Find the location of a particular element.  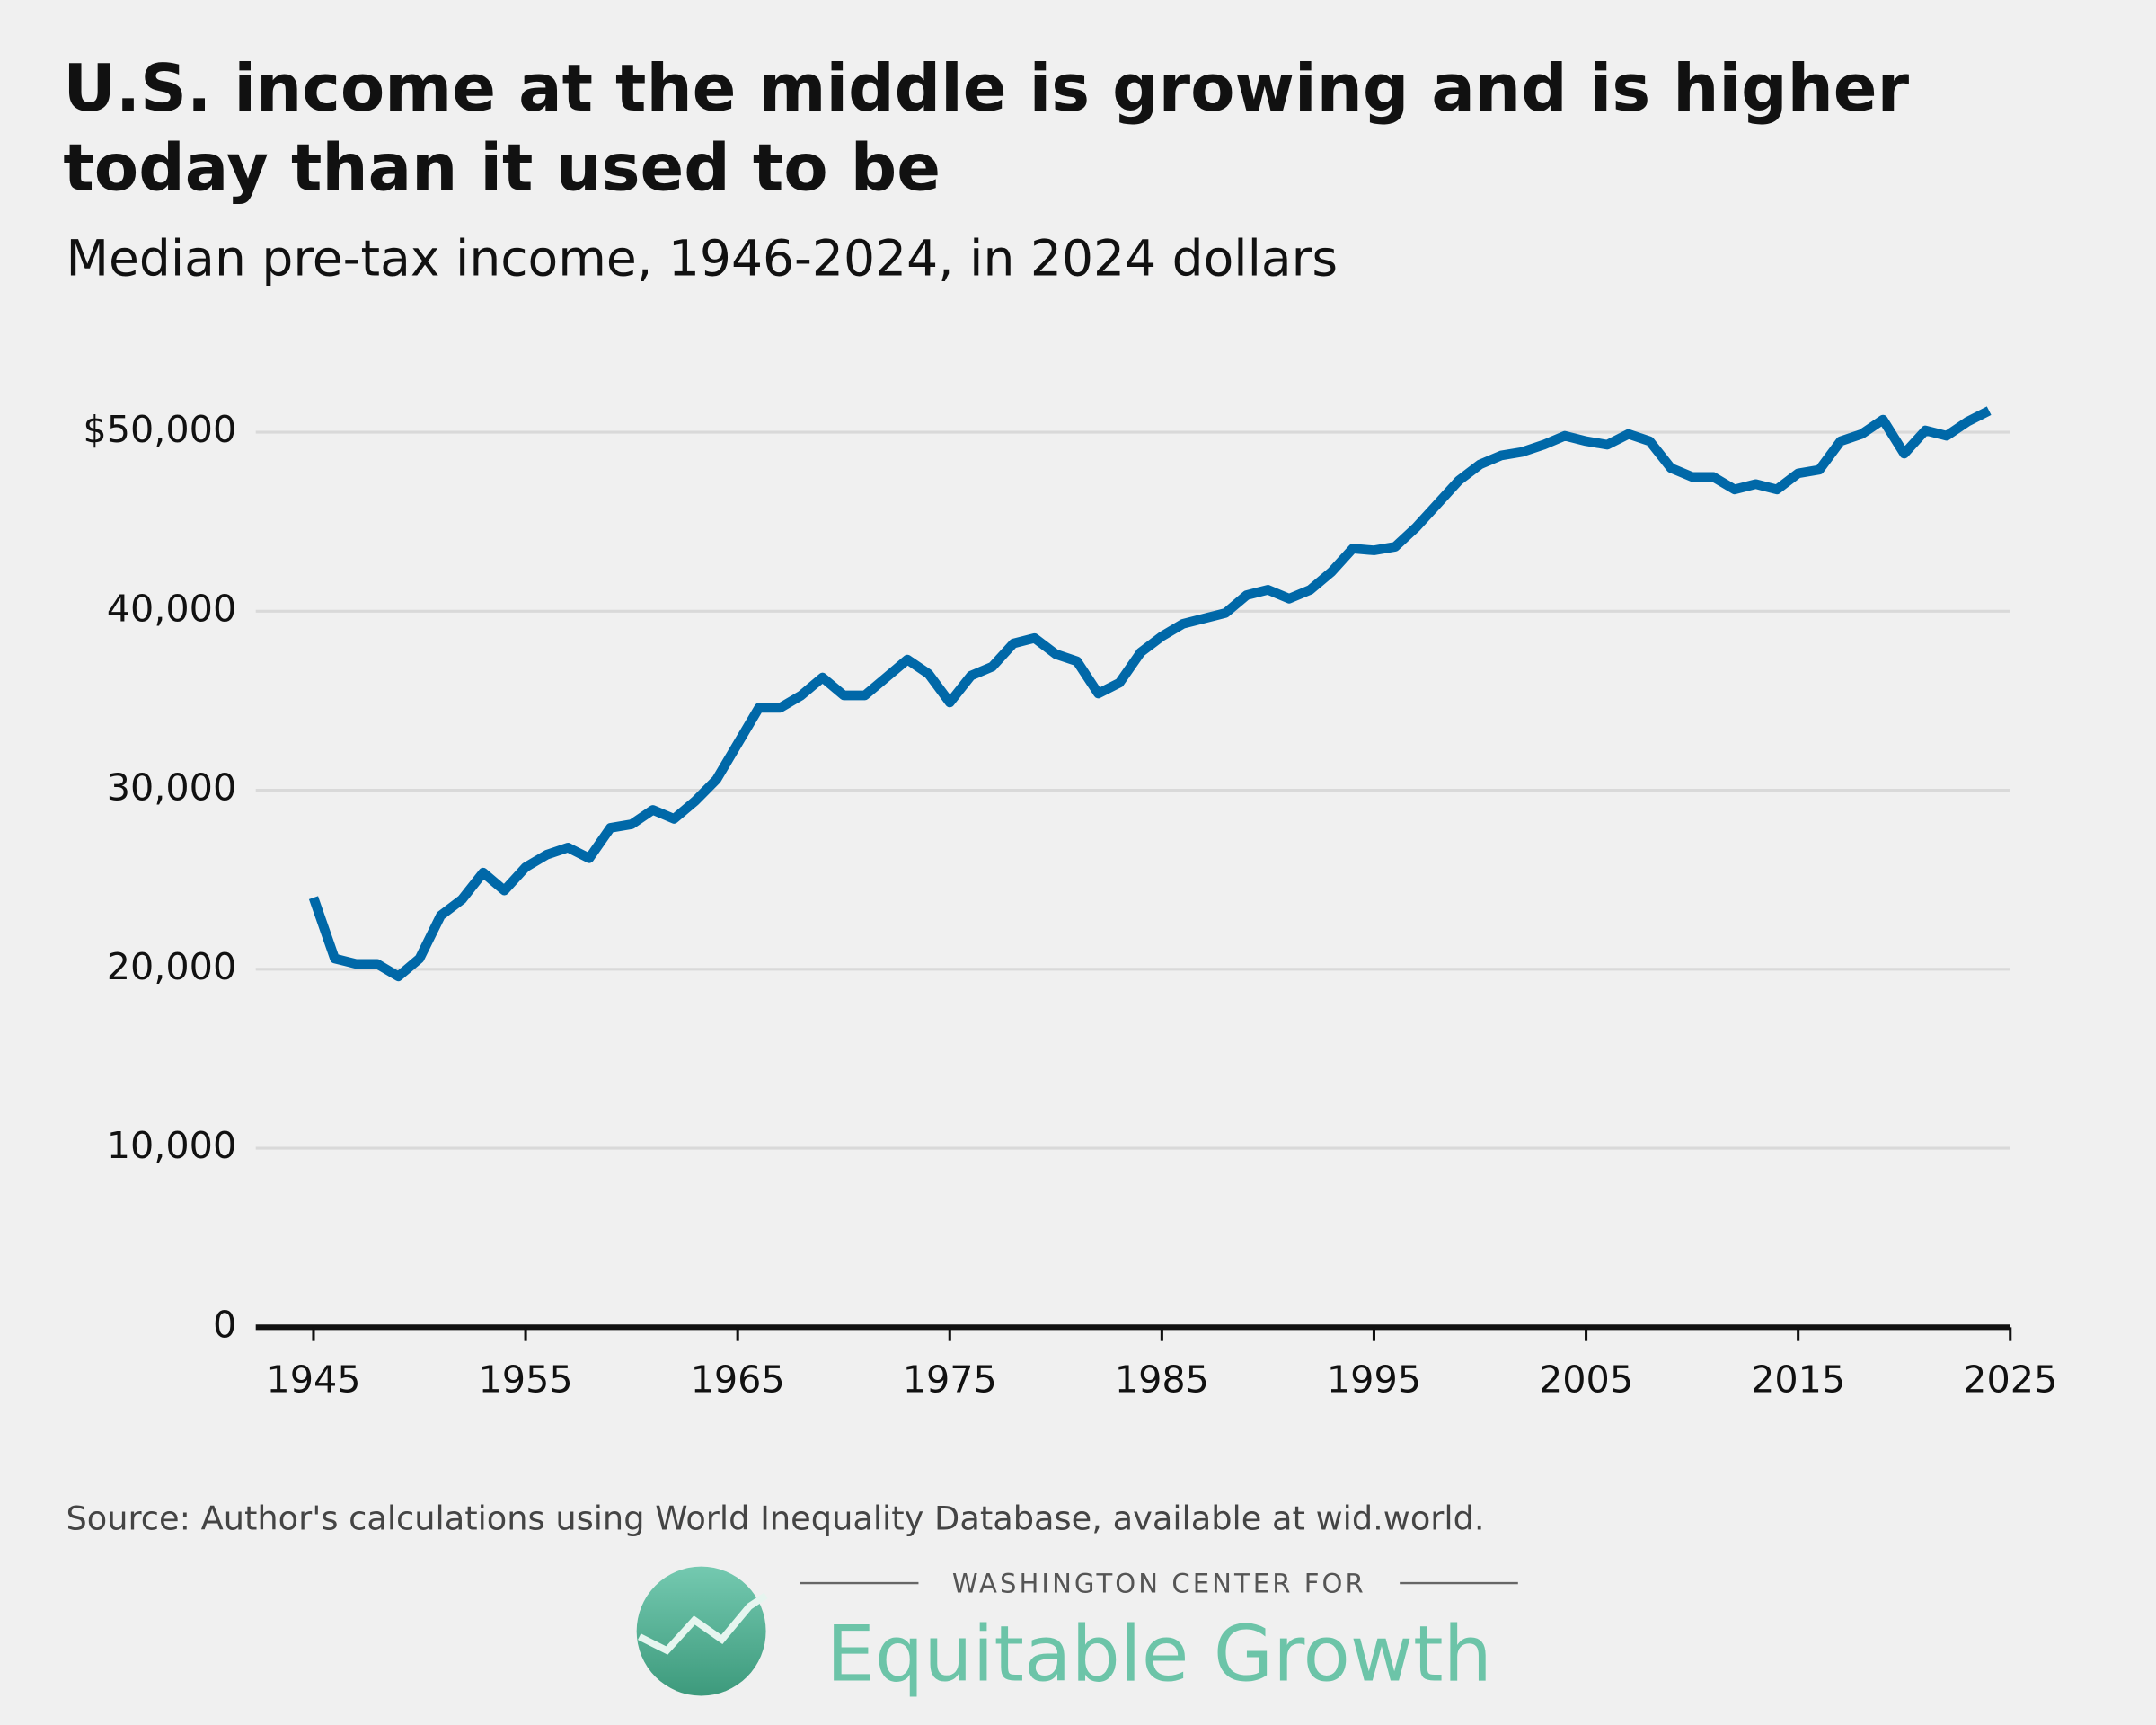

y-tick-label: 0 is located at coordinates (224, 1324).